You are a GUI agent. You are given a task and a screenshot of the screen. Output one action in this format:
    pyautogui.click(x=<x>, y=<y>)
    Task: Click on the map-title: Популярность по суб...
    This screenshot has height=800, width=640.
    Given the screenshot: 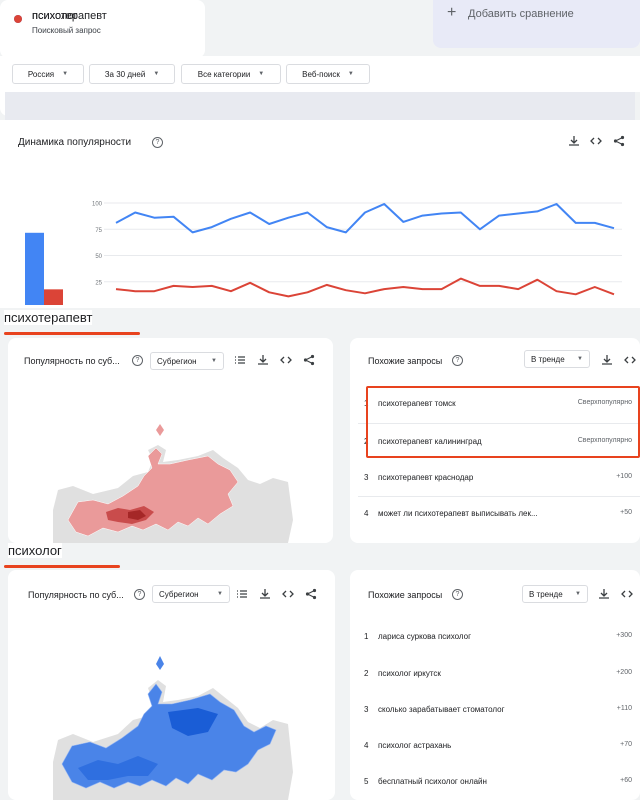 What is the action you would take?
    pyautogui.click(x=76, y=595)
    